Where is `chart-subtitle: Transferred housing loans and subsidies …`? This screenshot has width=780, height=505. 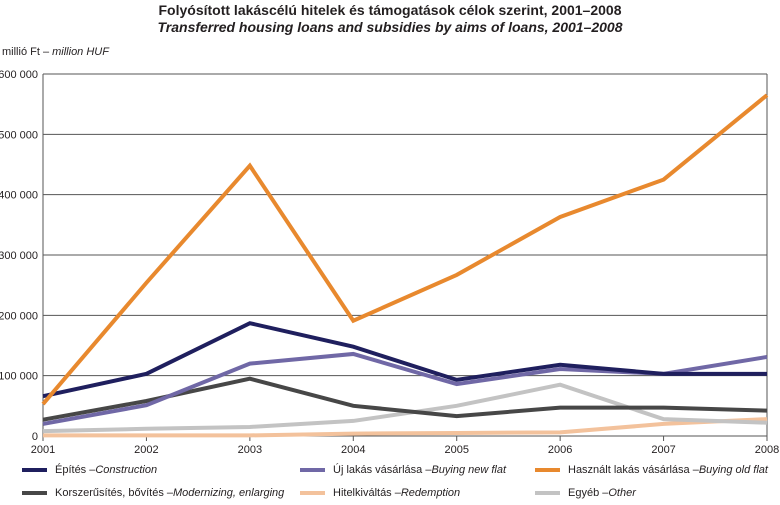
chart-subtitle: Transferred housing loans and subsidies … is located at coordinates (390, 27).